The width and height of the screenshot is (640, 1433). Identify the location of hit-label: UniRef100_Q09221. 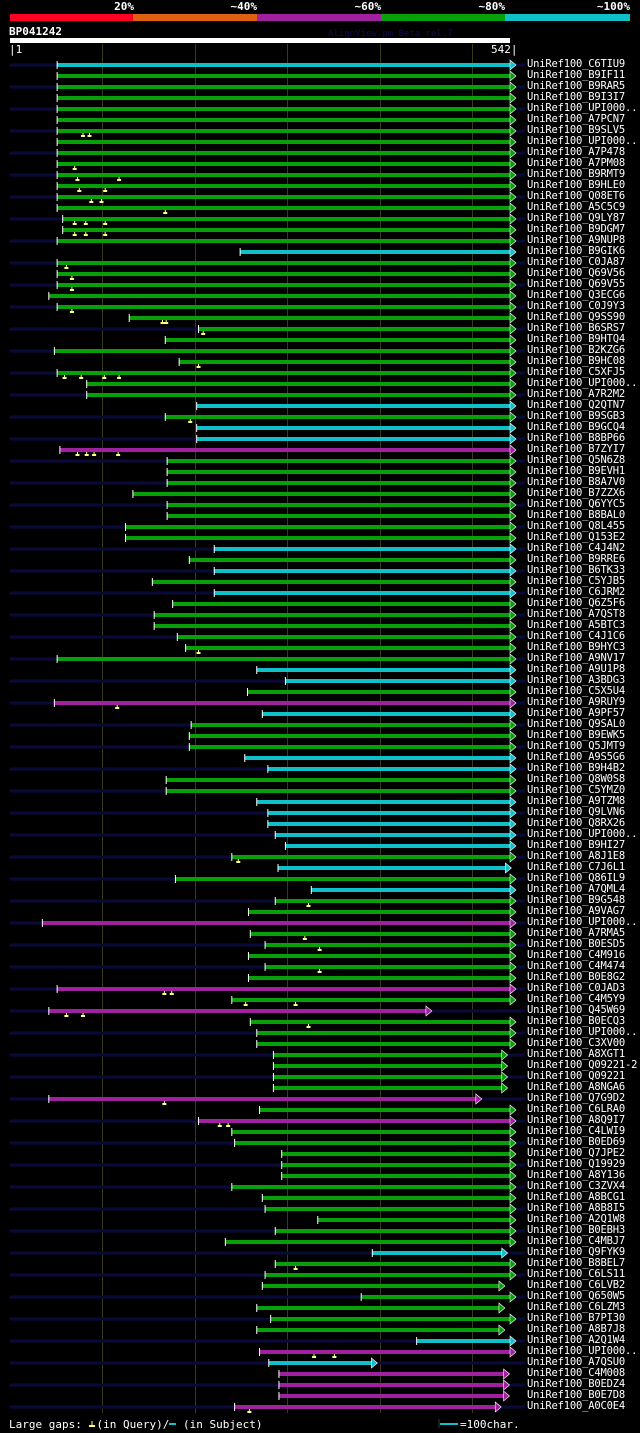
(576, 1076).